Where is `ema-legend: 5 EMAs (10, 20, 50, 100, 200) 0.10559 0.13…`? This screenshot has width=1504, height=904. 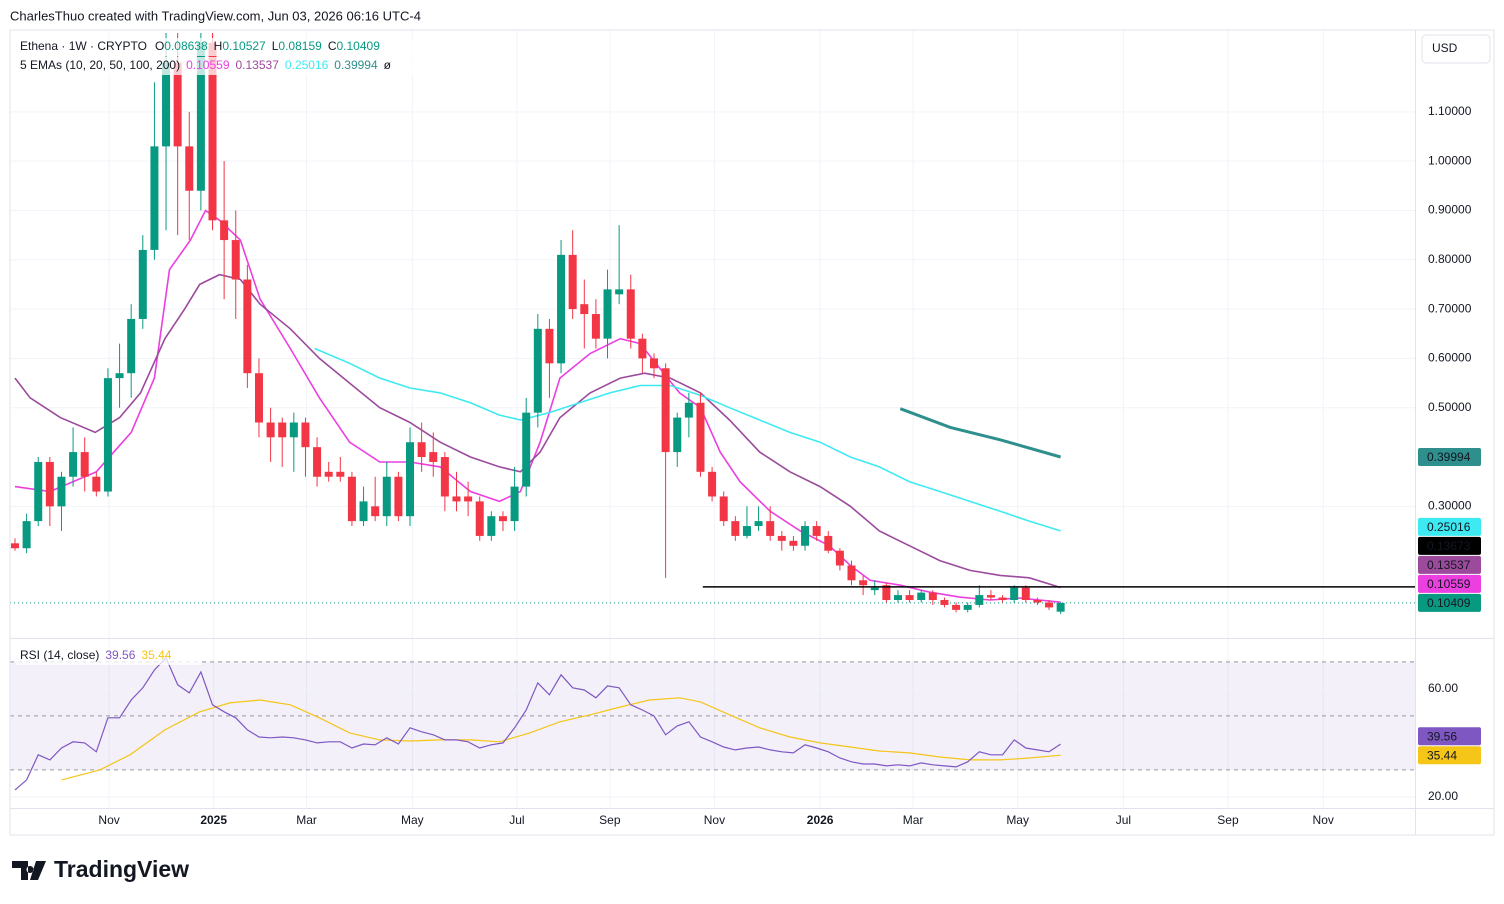
ema-legend: 5 EMAs (10, 20, 50, 100, 200) 0.10559 0.13… is located at coordinates (206, 65).